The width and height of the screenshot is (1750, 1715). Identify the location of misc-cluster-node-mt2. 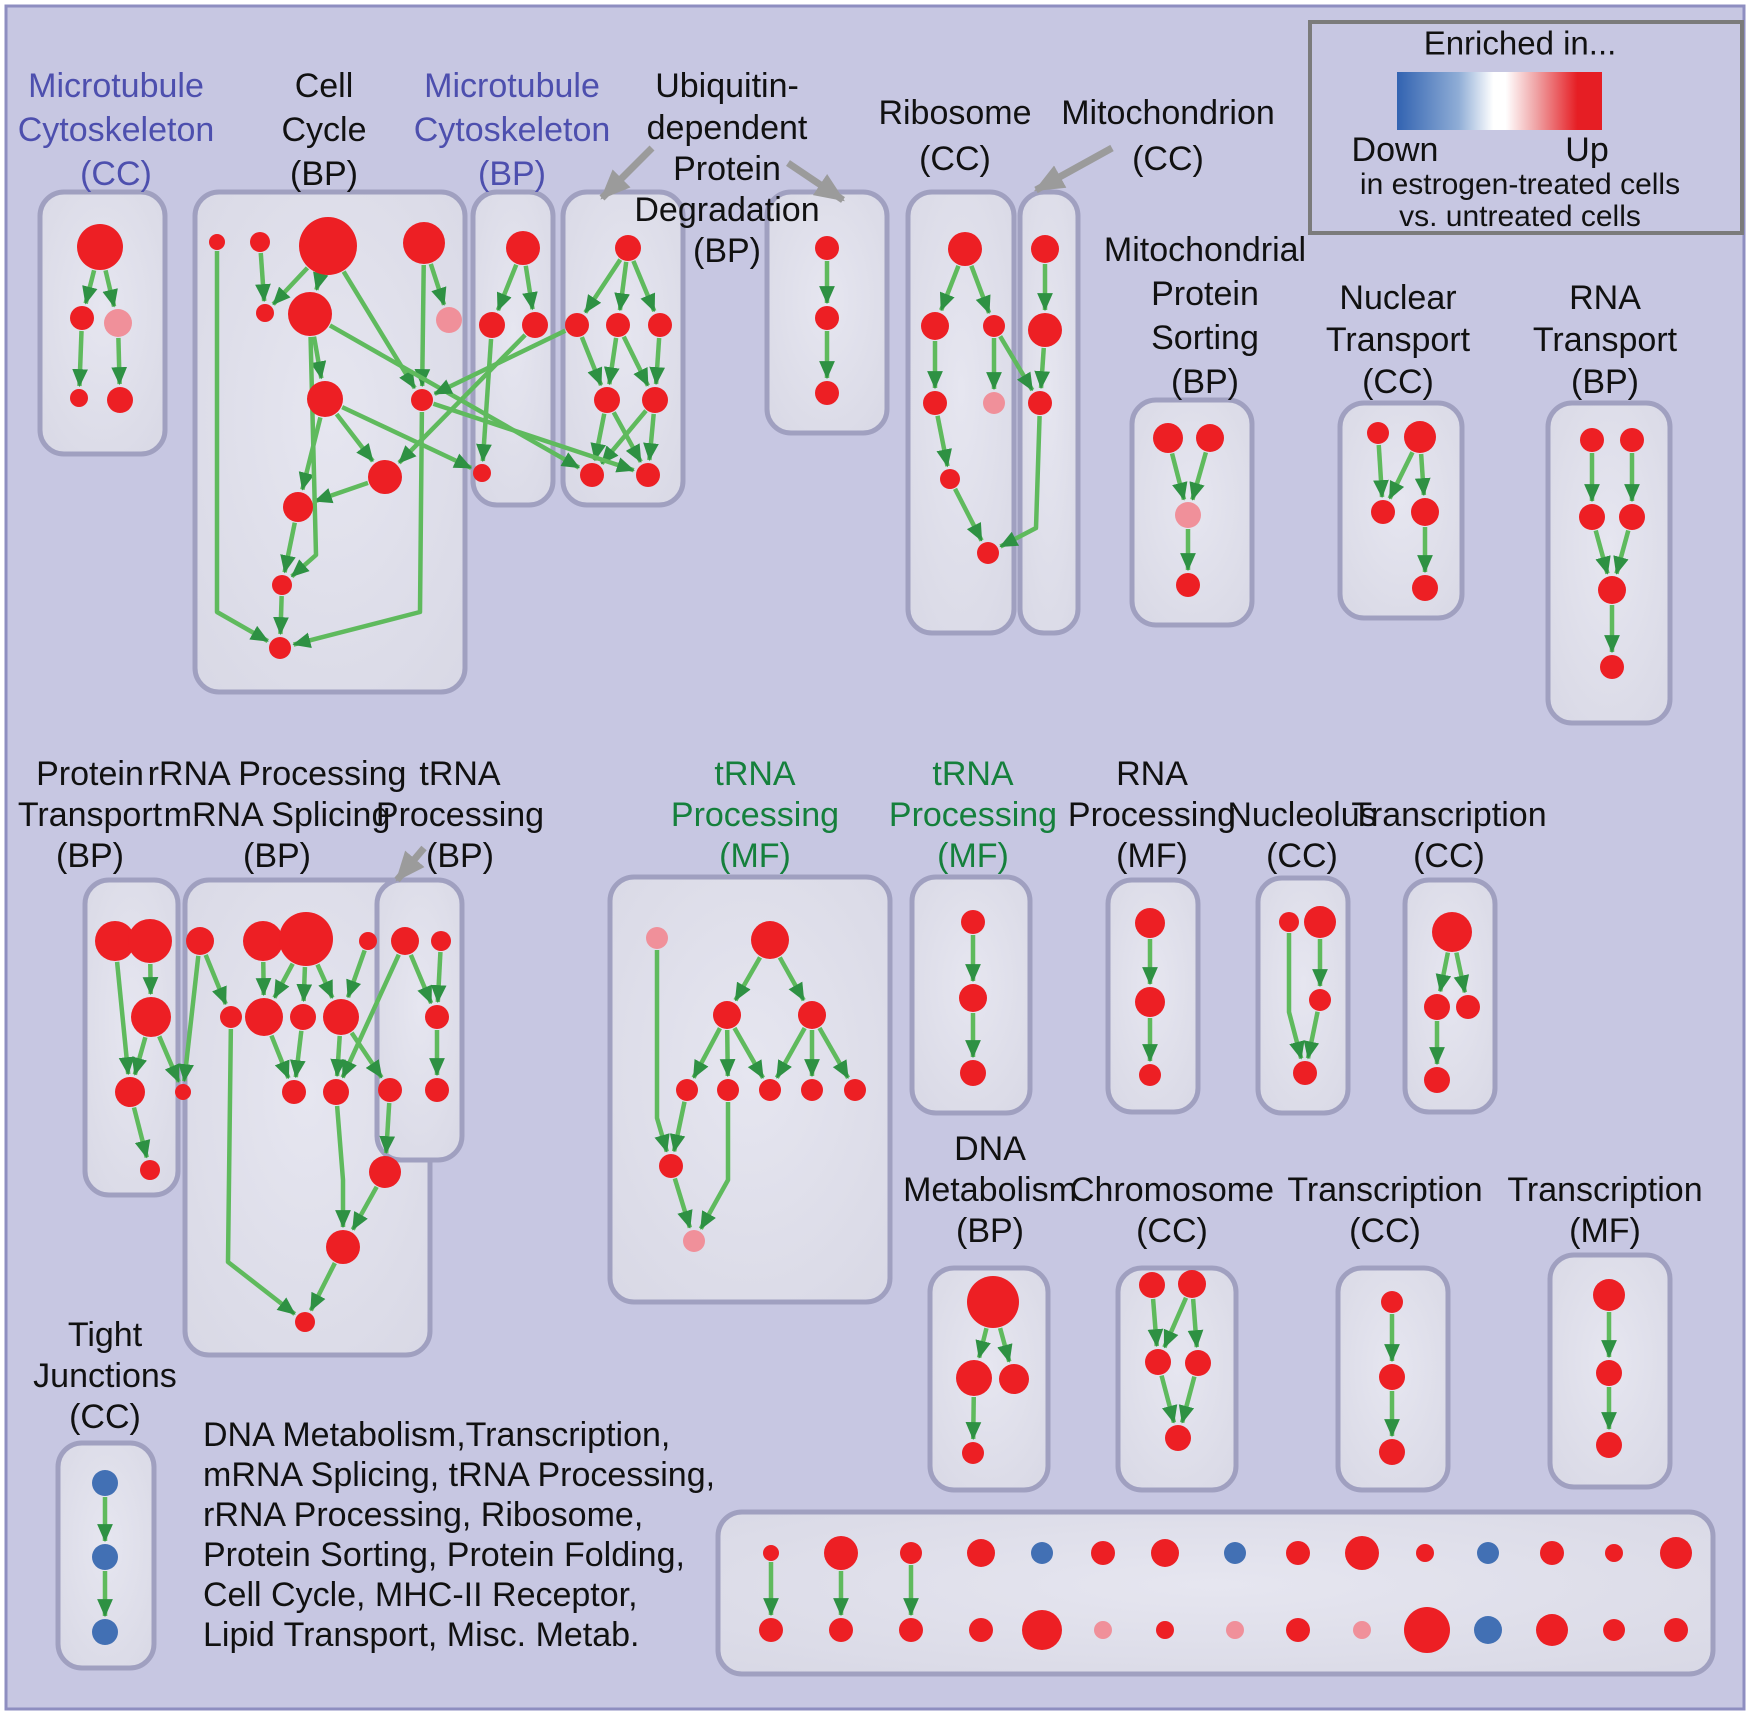
(841, 1553).